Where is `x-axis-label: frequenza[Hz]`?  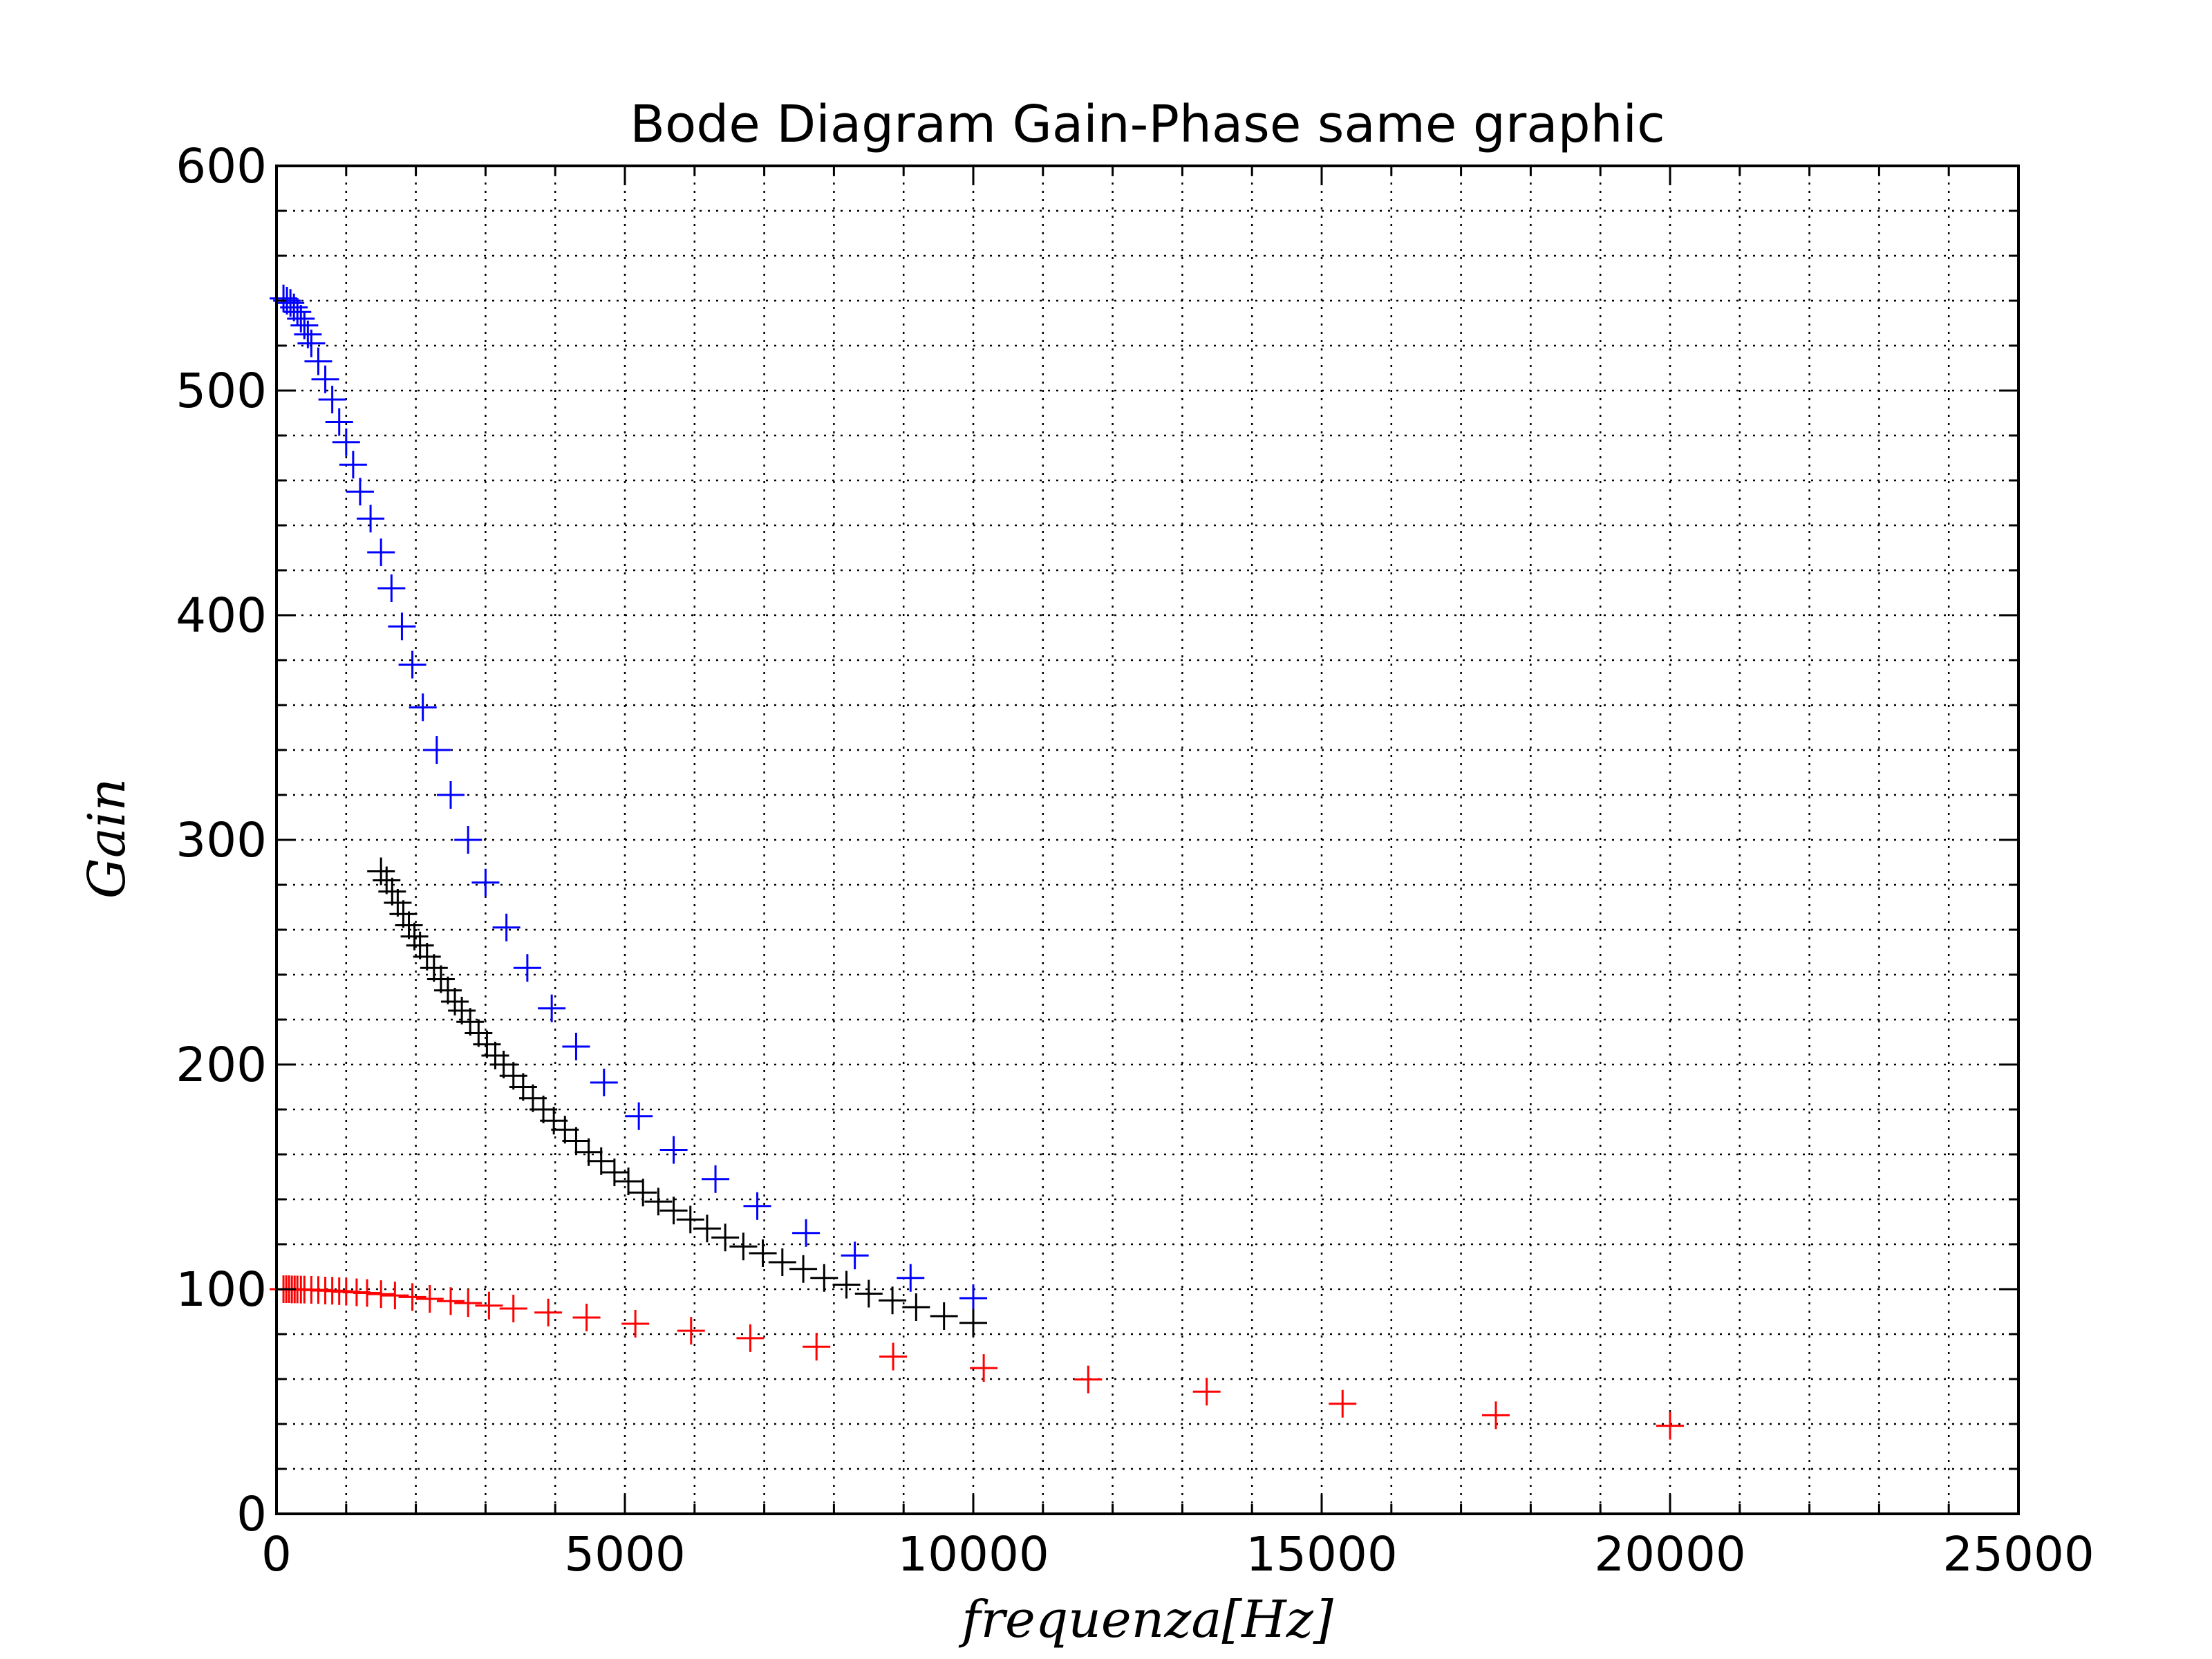
x-axis-label: frequenza[Hz] is located at coordinates (1145, 1619).